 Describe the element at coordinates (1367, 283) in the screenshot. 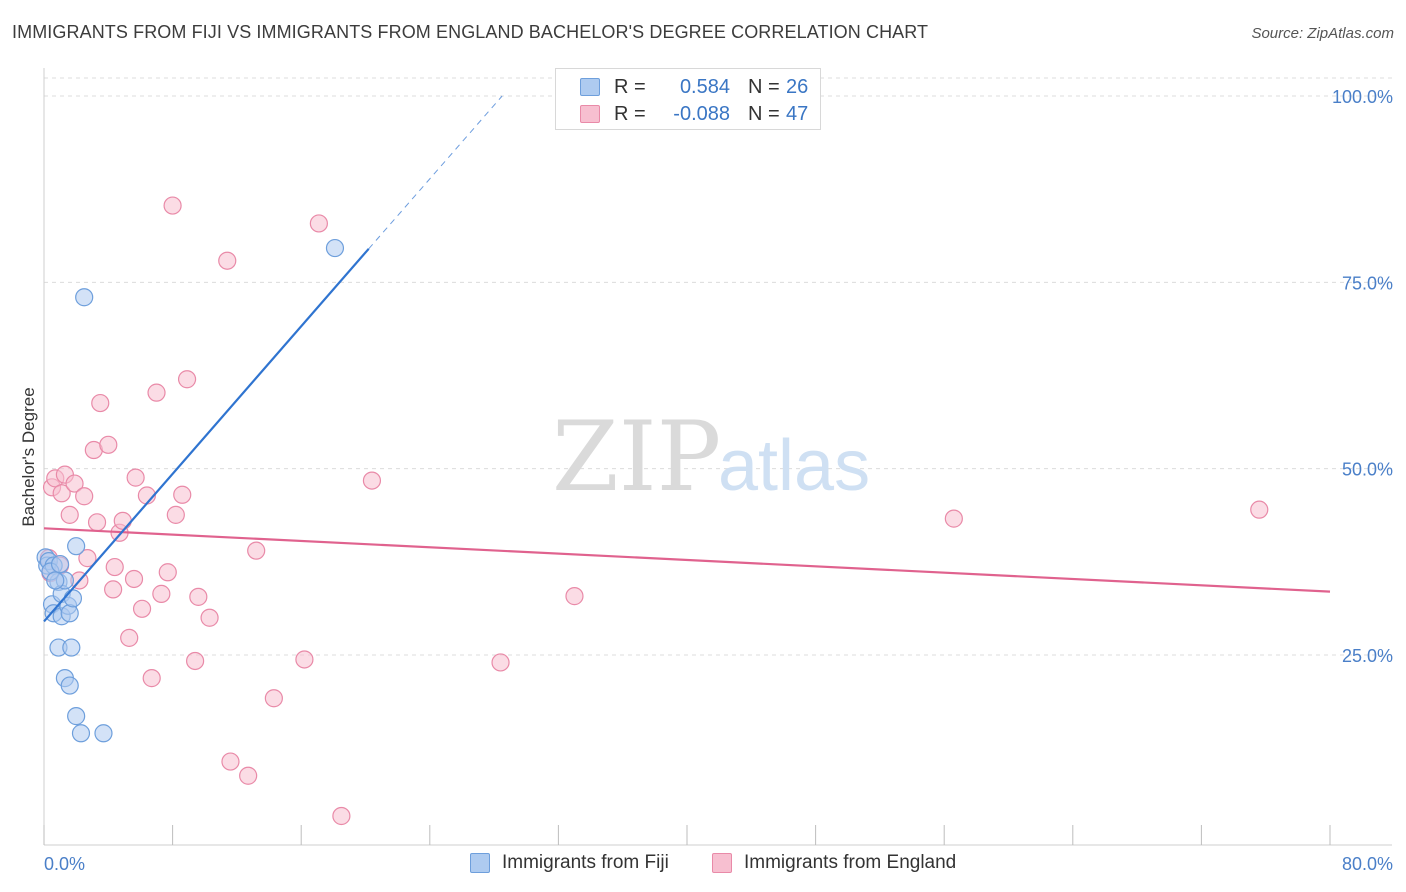

I see `y-tick-label: 75.0%` at that location.